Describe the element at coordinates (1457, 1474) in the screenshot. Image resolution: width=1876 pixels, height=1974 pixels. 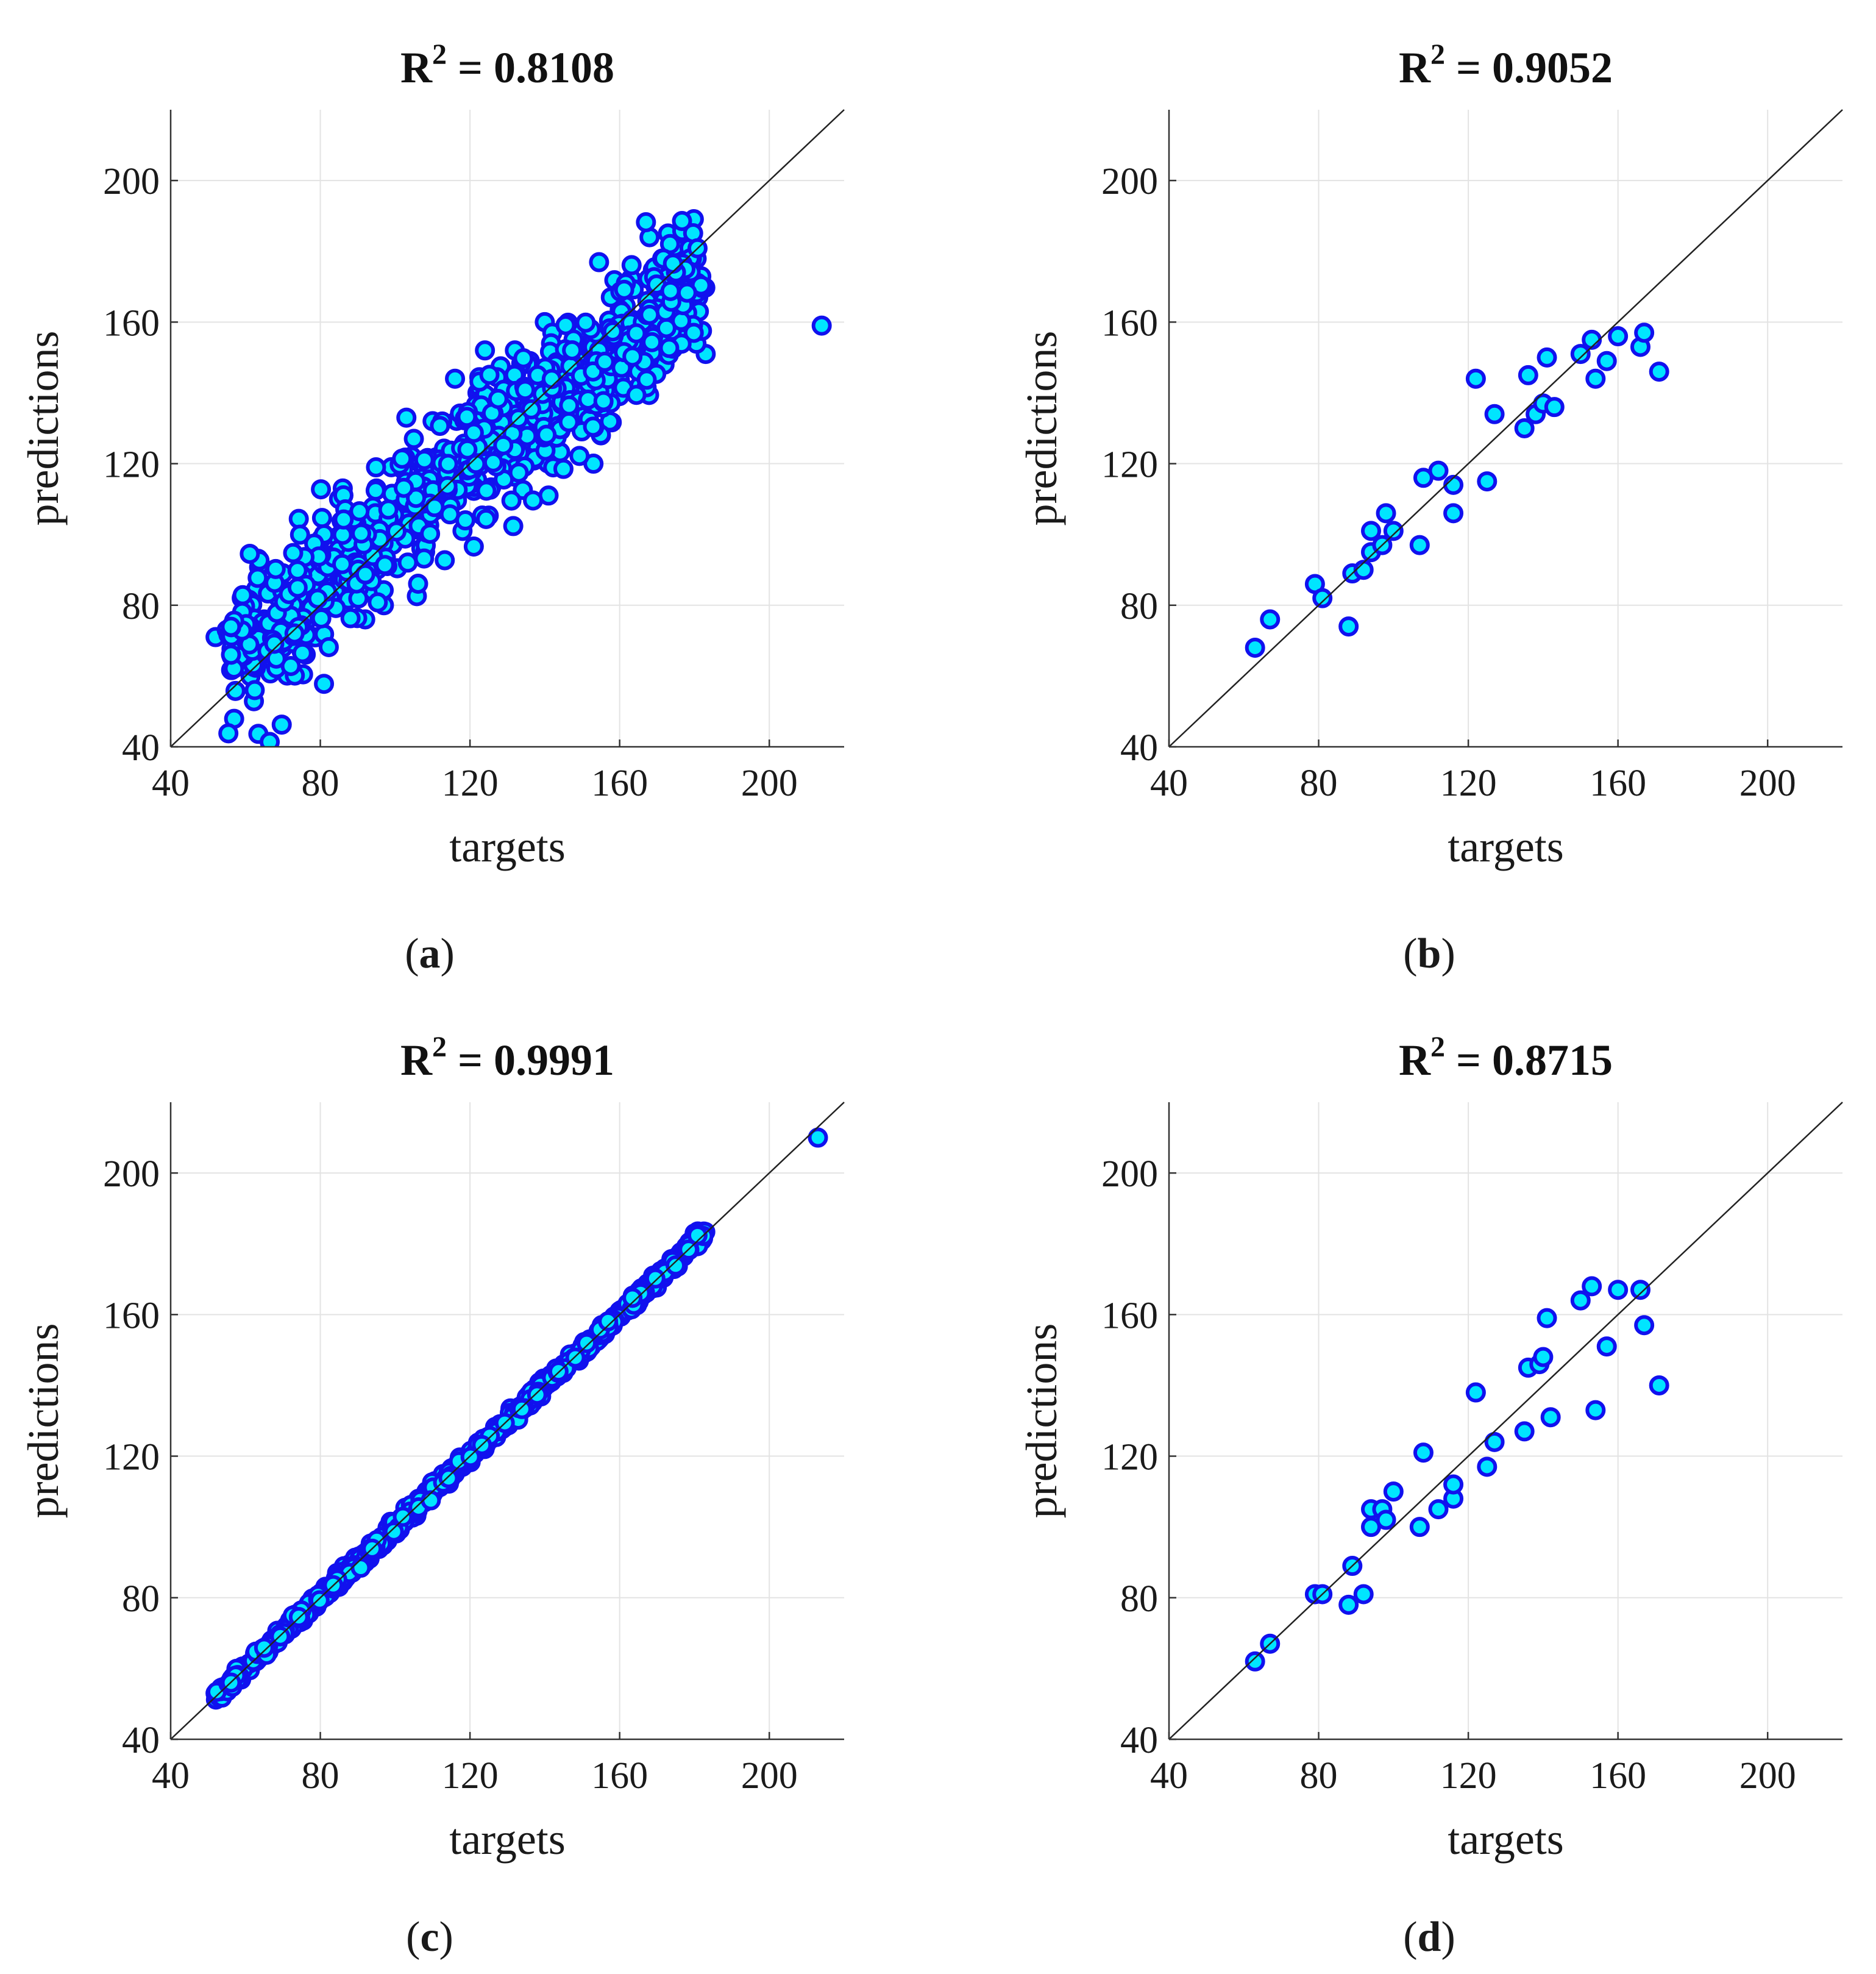
I see `data-points` at that location.